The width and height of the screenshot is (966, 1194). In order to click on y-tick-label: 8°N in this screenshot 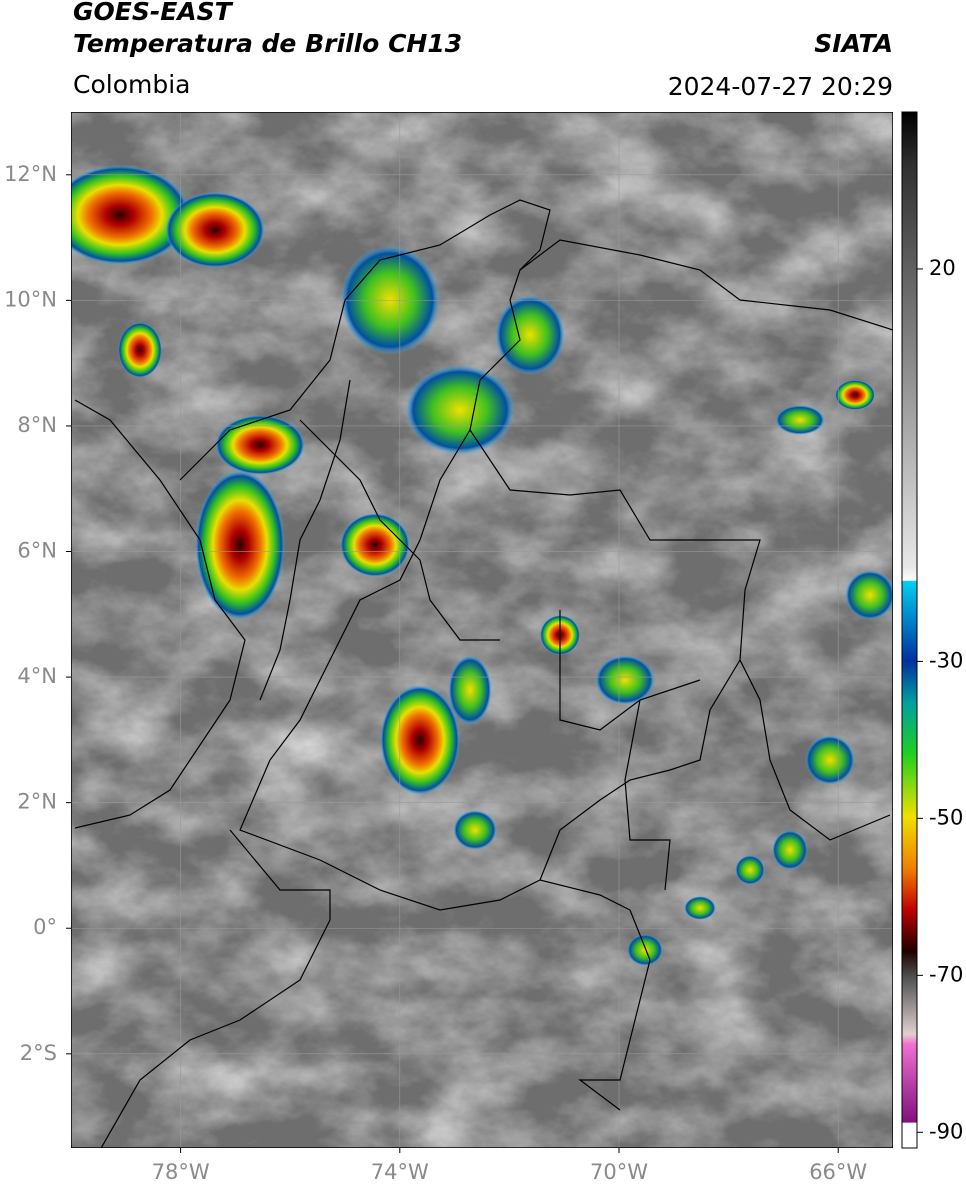, I will do `click(37, 425)`.